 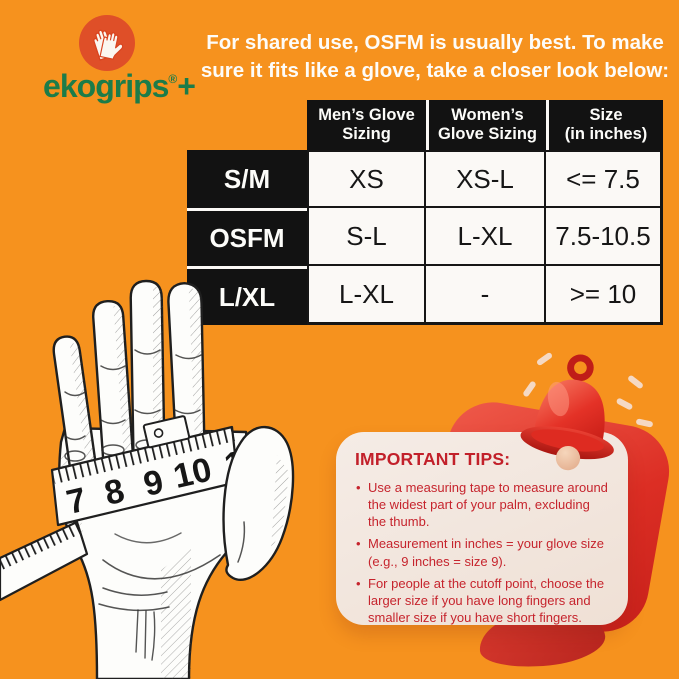 What do you see at coordinates (486, 295) in the screenshot?
I see `table-cell: -` at bounding box center [486, 295].